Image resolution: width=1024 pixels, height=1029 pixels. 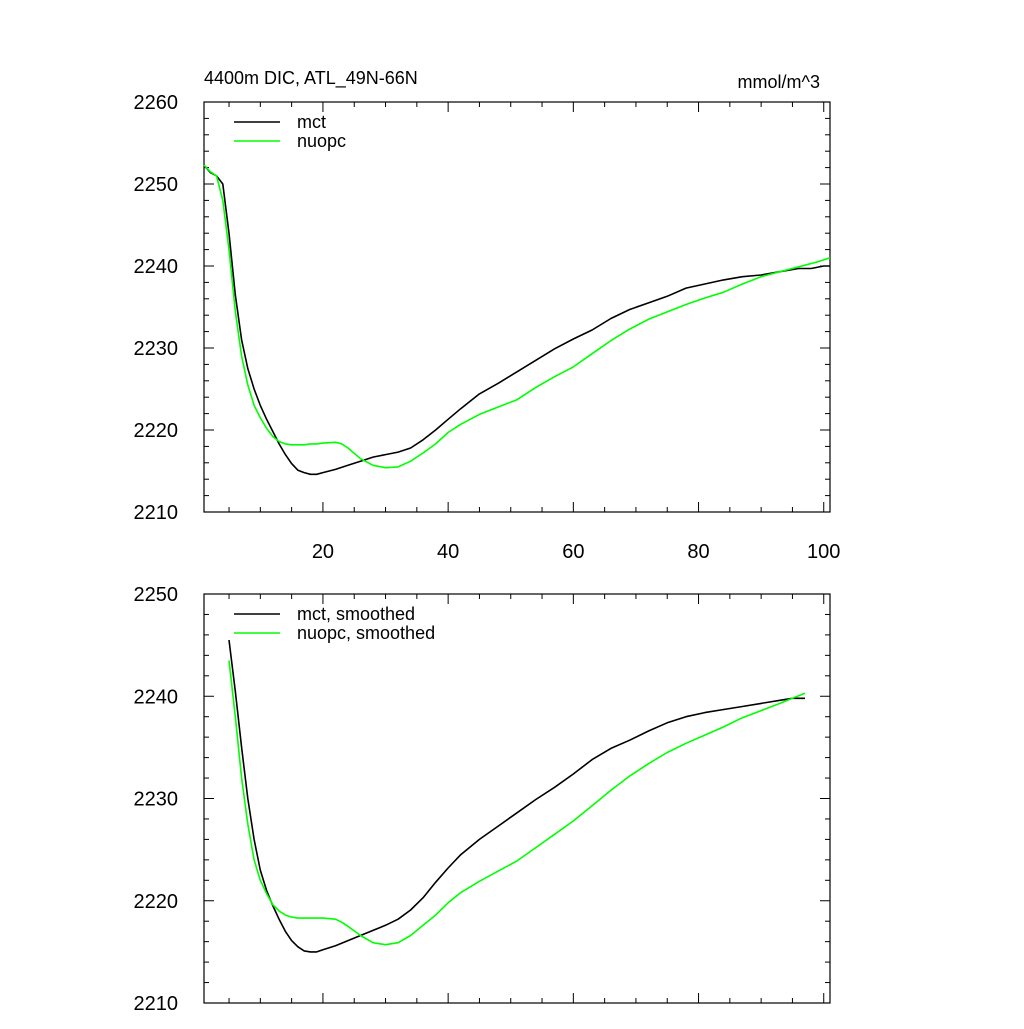 I want to click on chart1-x-tick-label-100: 100, so click(x=823, y=552).